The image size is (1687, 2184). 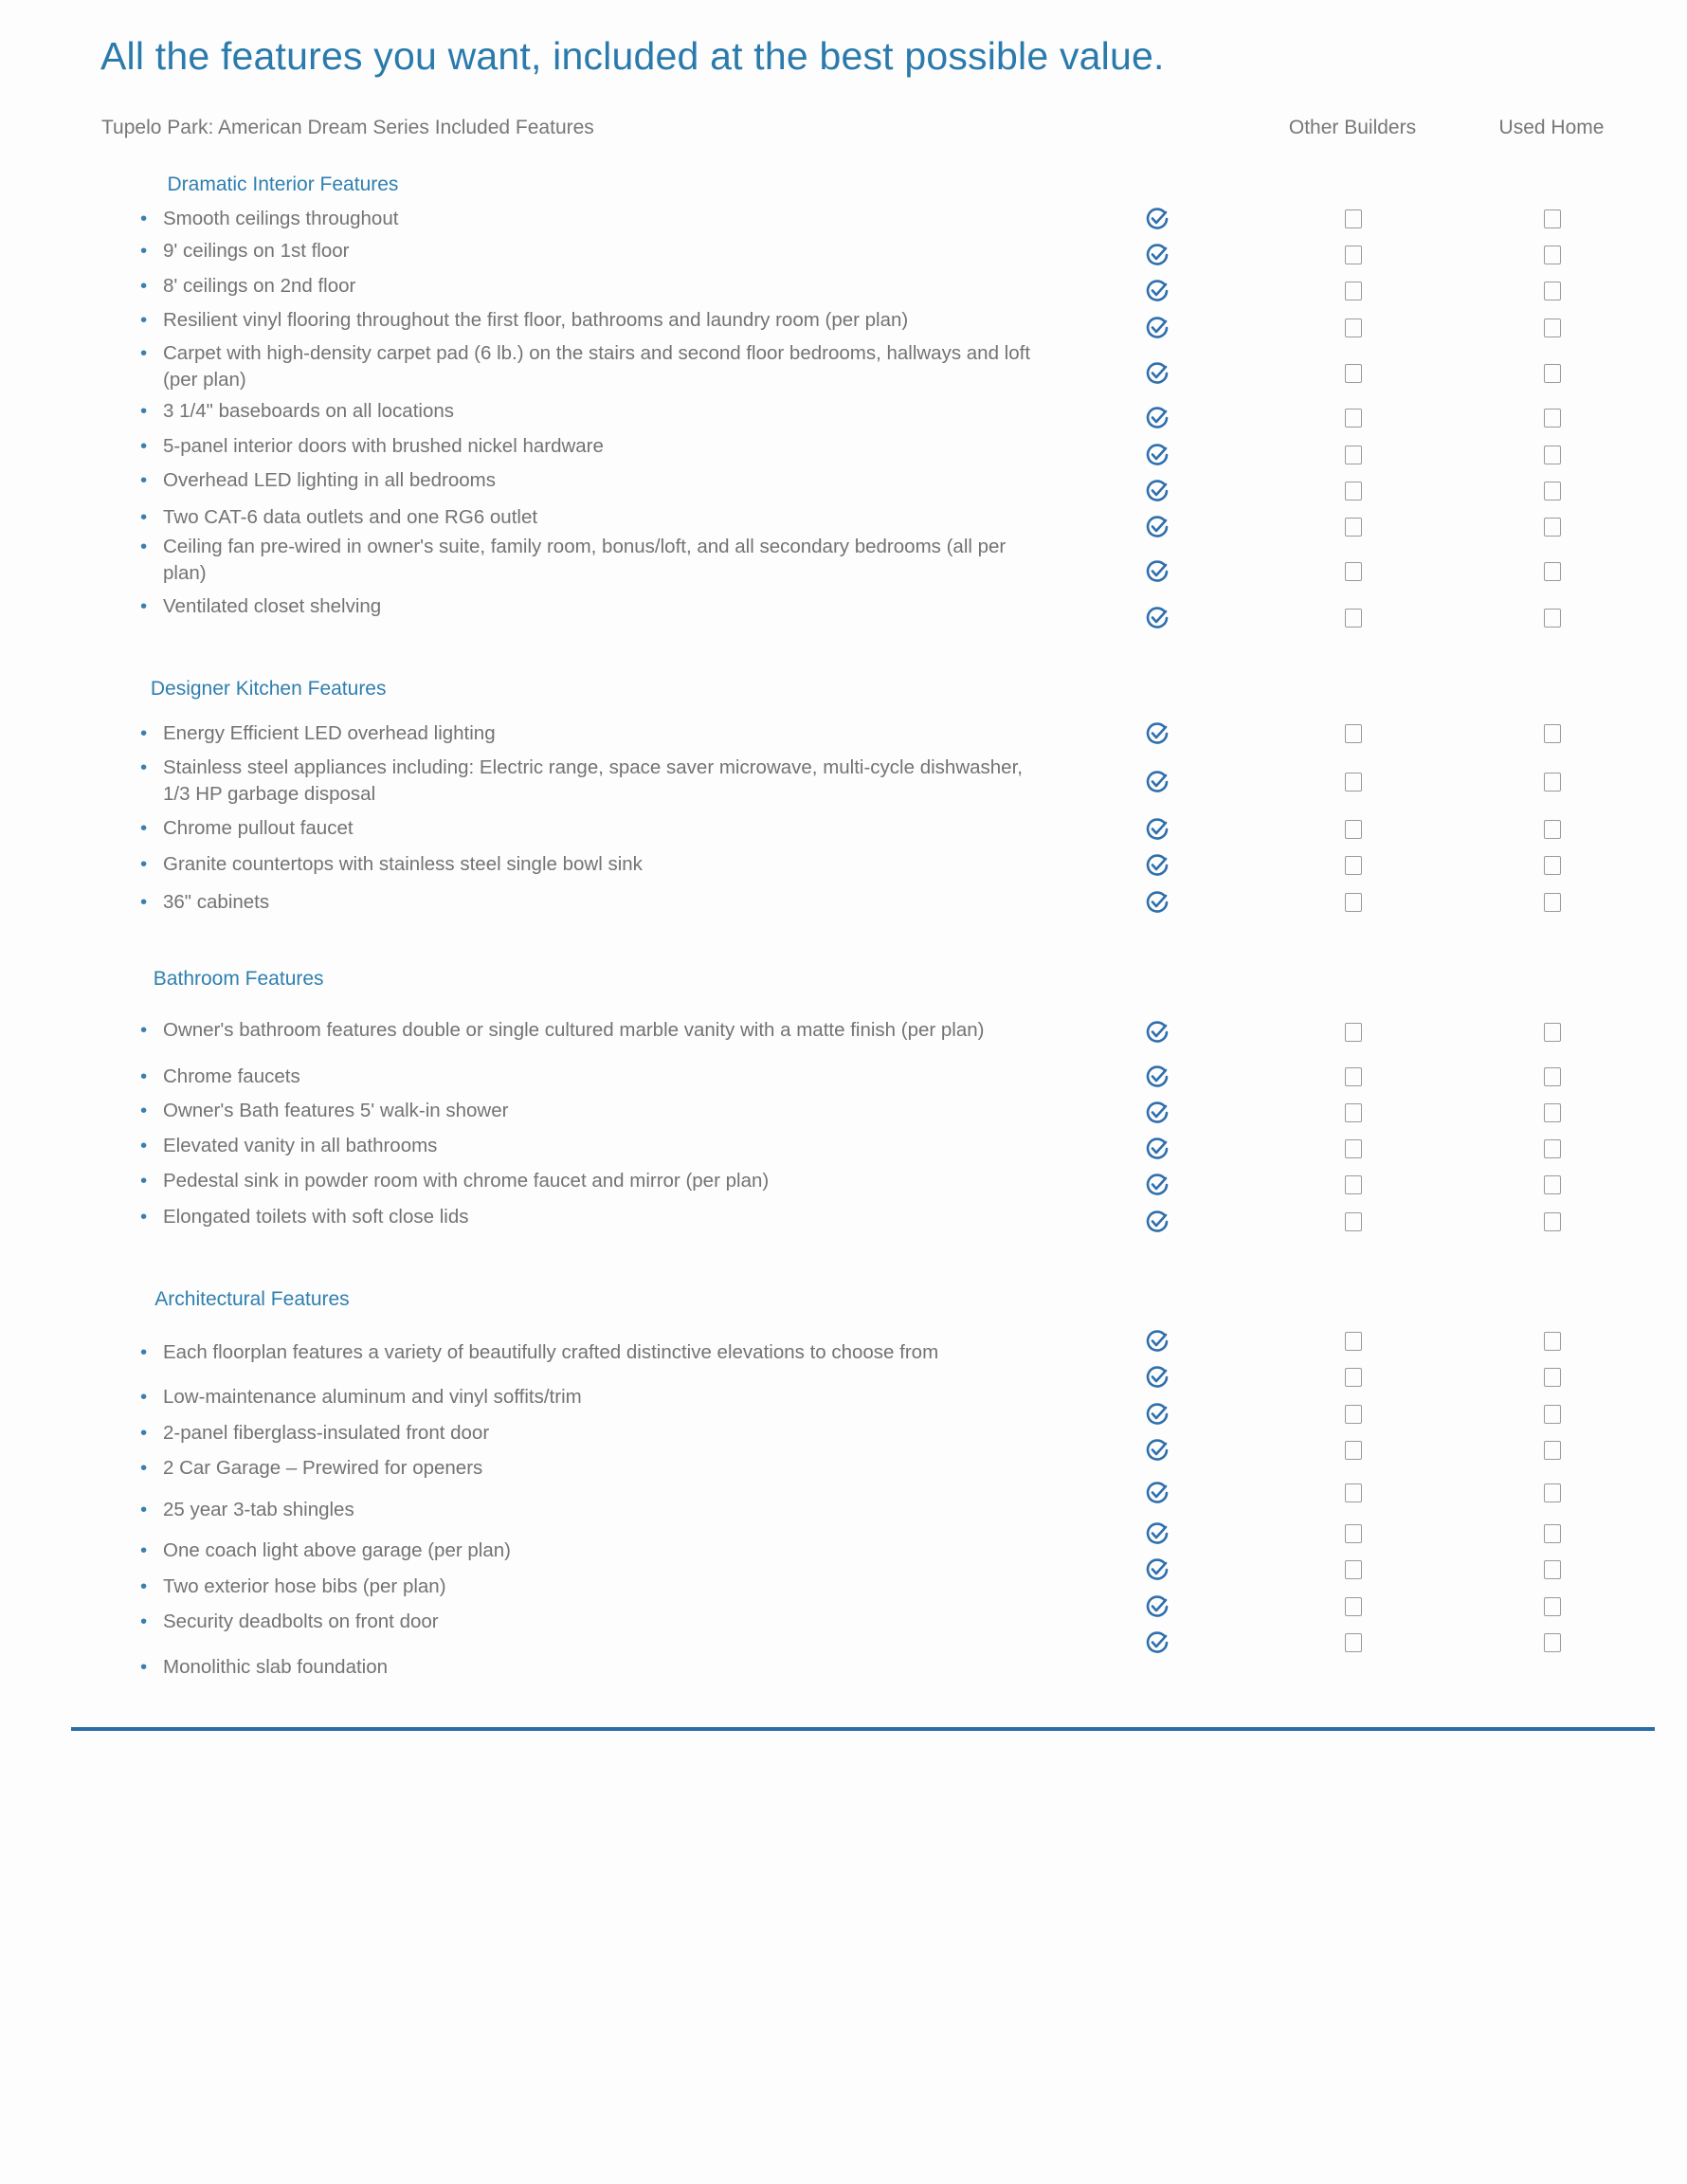 What do you see at coordinates (863, 1729) in the screenshot?
I see `divider-rule` at bounding box center [863, 1729].